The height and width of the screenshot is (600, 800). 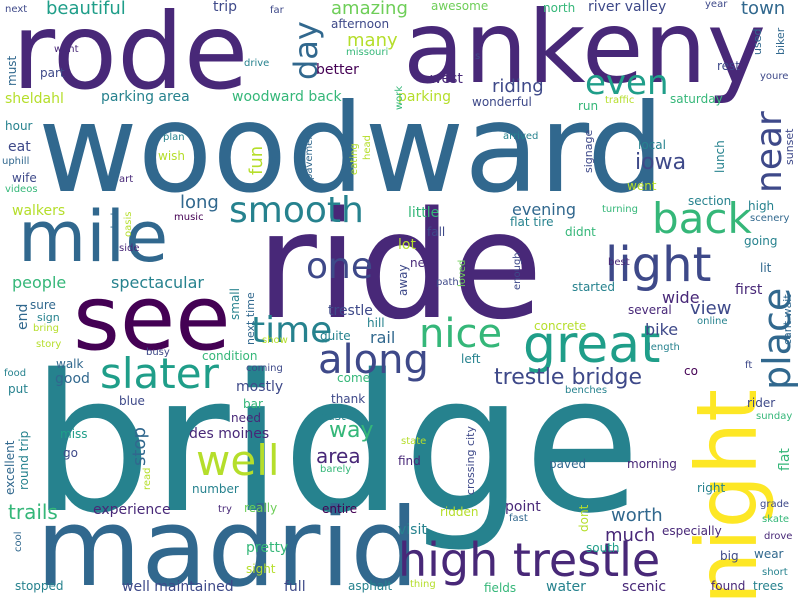 What do you see at coordinates (603, 548) in the screenshot?
I see `word-south: south` at bounding box center [603, 548].